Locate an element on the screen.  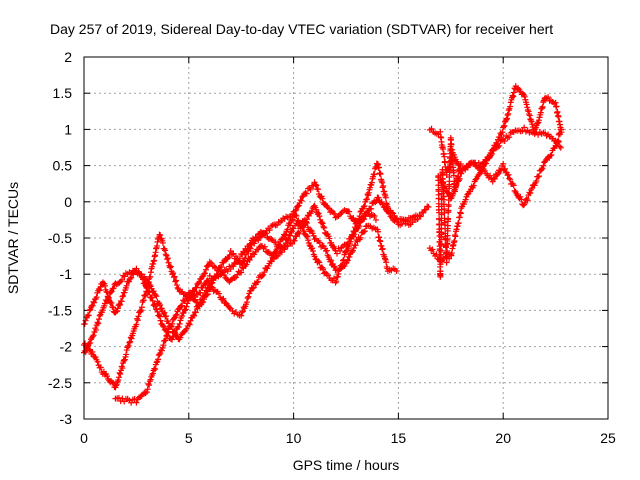
y-tick-label: 1.5 is located at coordinates (63, 93).